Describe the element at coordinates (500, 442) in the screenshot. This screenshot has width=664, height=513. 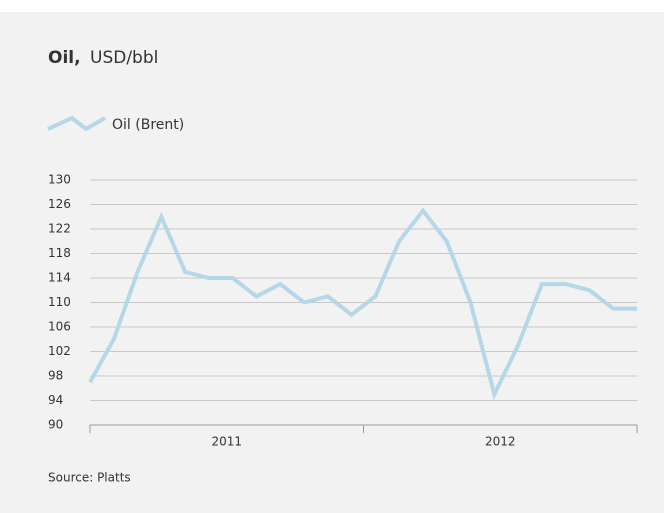
I see `x-tick-label: 2012` at that location.